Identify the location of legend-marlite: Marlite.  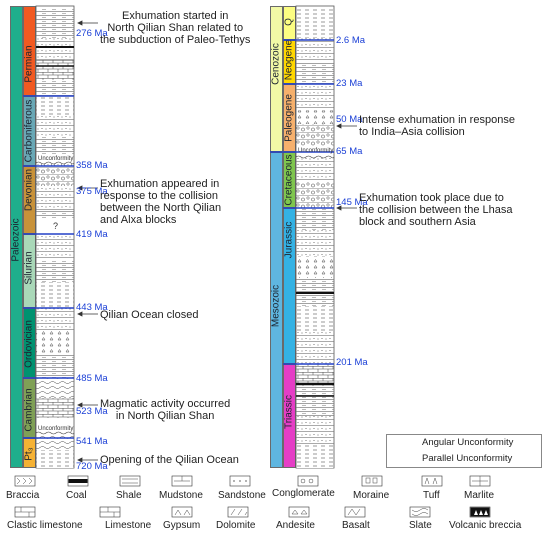
(479, 495).